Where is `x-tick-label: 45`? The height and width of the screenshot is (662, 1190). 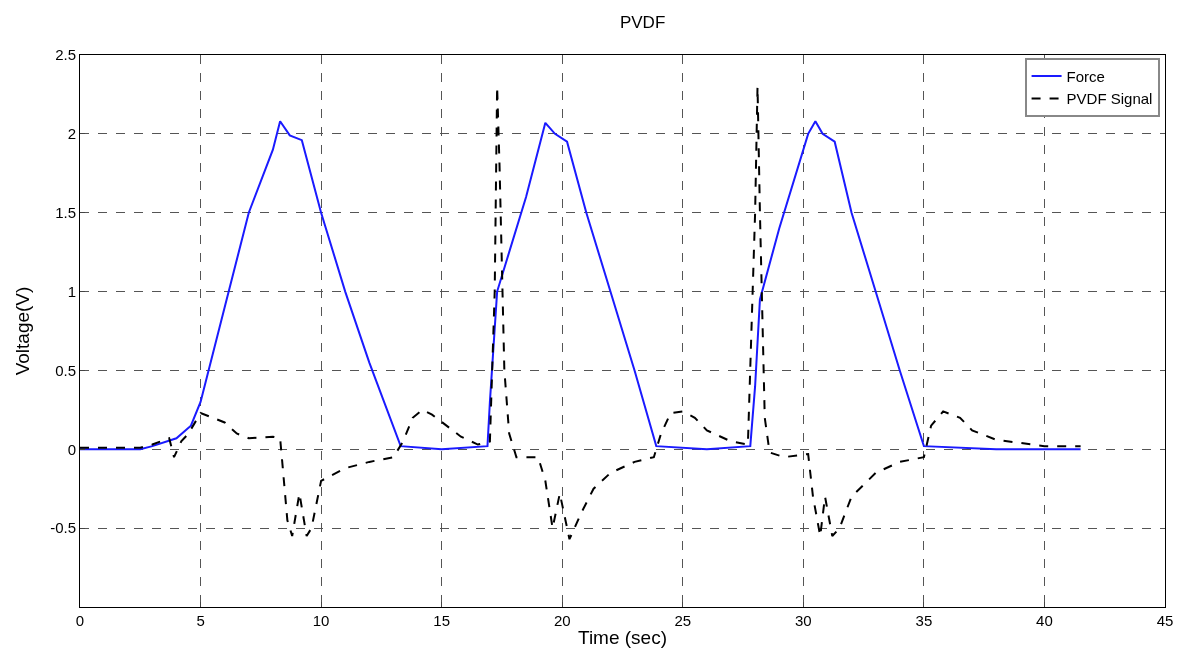 x-tick-label: 45 is located at coordinates (1165, 620).